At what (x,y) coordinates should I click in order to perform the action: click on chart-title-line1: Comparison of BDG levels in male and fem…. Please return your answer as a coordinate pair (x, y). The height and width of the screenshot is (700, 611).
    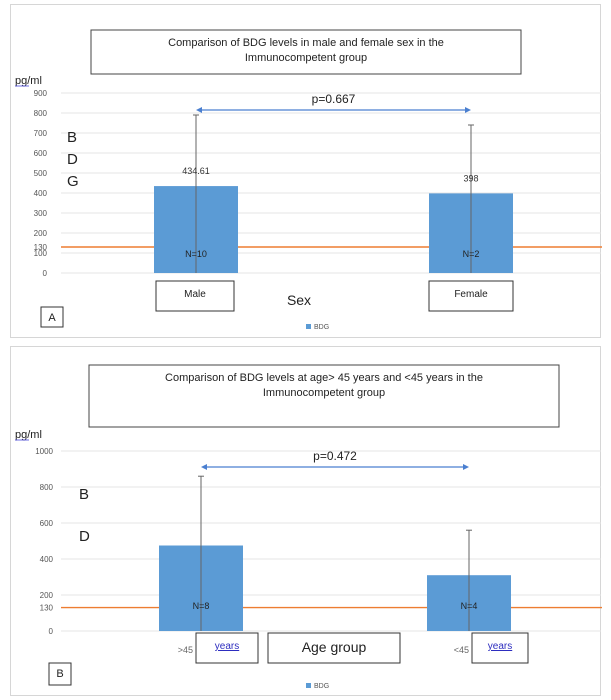
    Looking at the image, I should click on (306, 43).